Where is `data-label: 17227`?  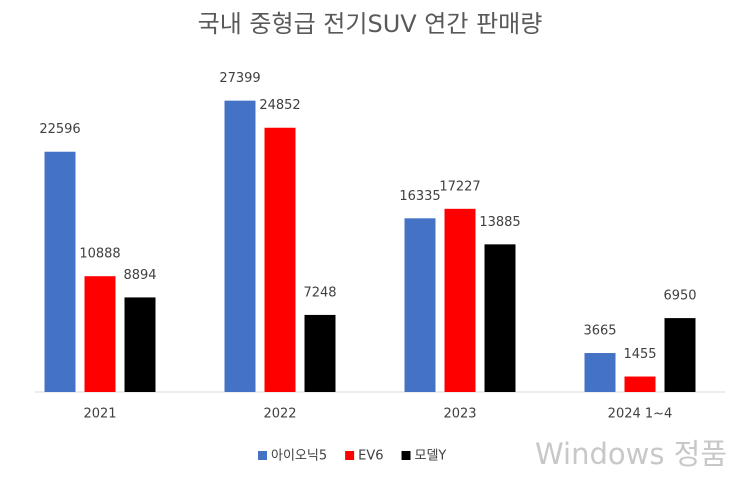 data-label: 17227 is located at coordinates (459, 186).